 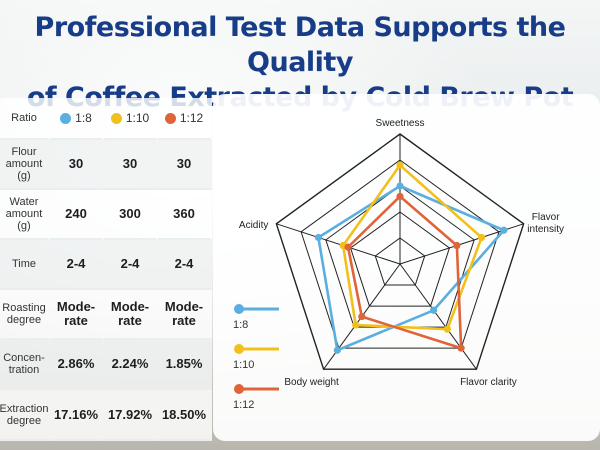 I want to click on ratio-cell-1: 1:8, so click(x=77, y=119).